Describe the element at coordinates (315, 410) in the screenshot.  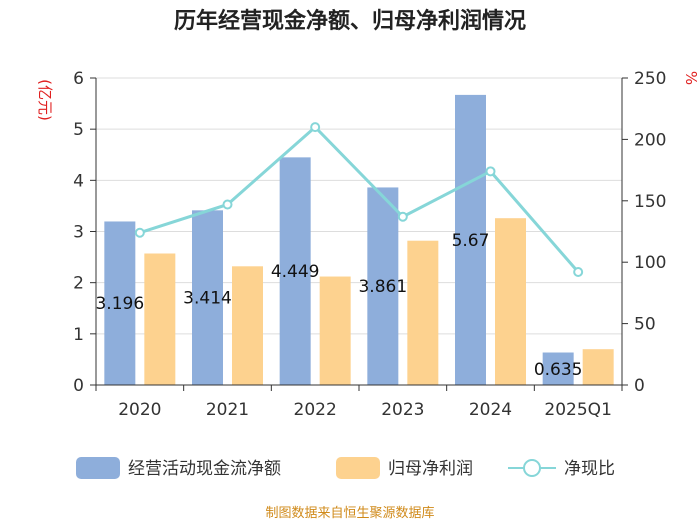
I see `x-tick-label: 2022` at that location.